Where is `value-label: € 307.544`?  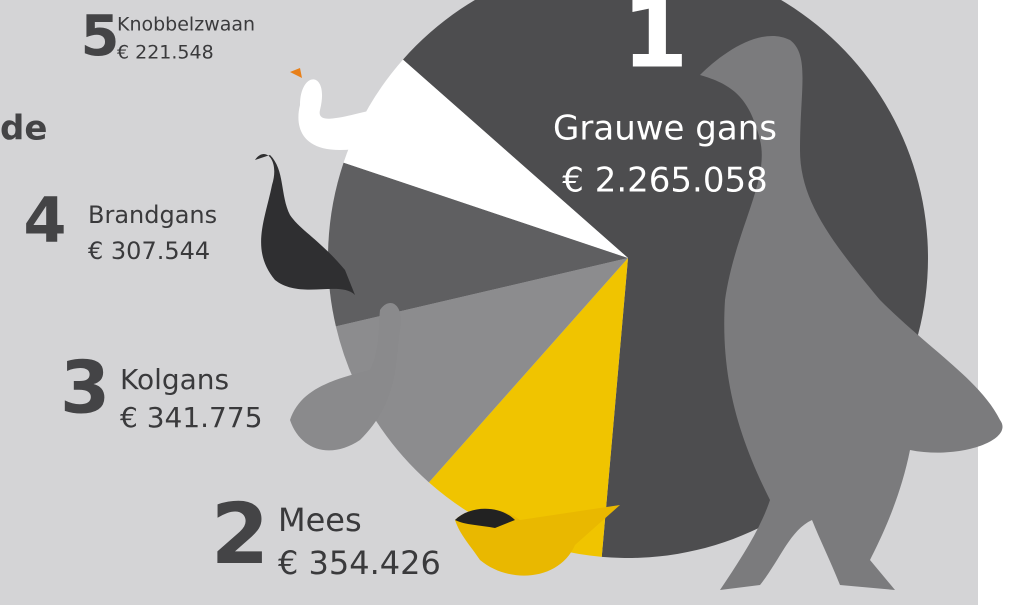 value-label: € 307.544 is located at coordinates (149, 251).